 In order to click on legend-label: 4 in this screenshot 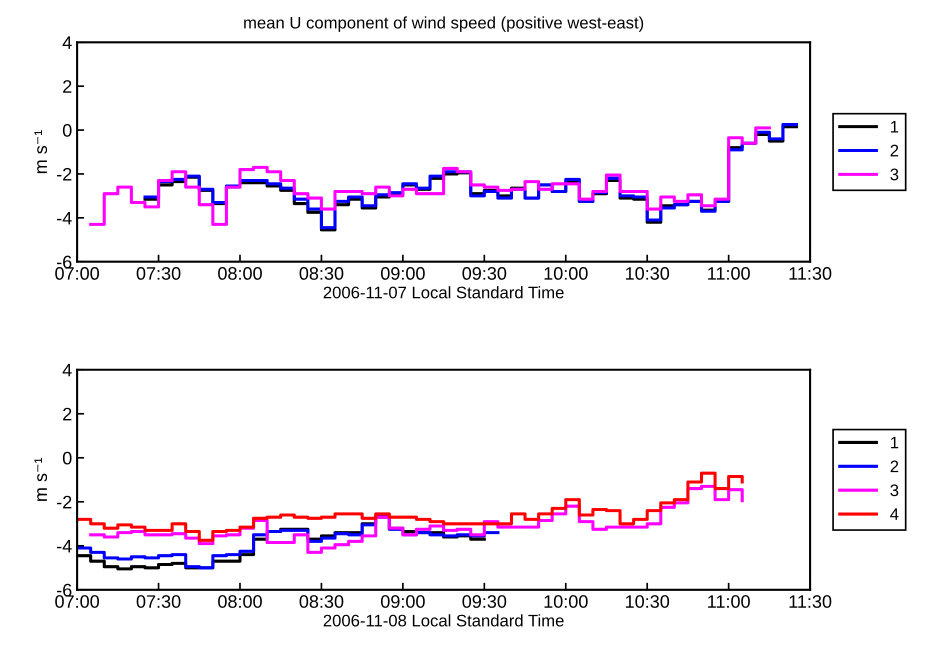, I will do `click(894, 514)`.